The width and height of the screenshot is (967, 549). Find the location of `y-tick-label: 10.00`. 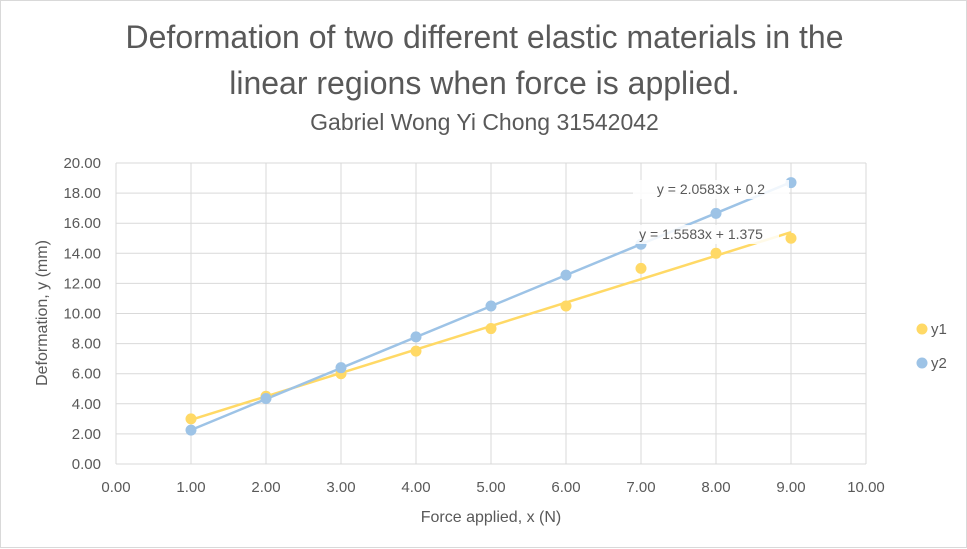

y-tick-label: 10.00 is located at coordinates (82, 314).